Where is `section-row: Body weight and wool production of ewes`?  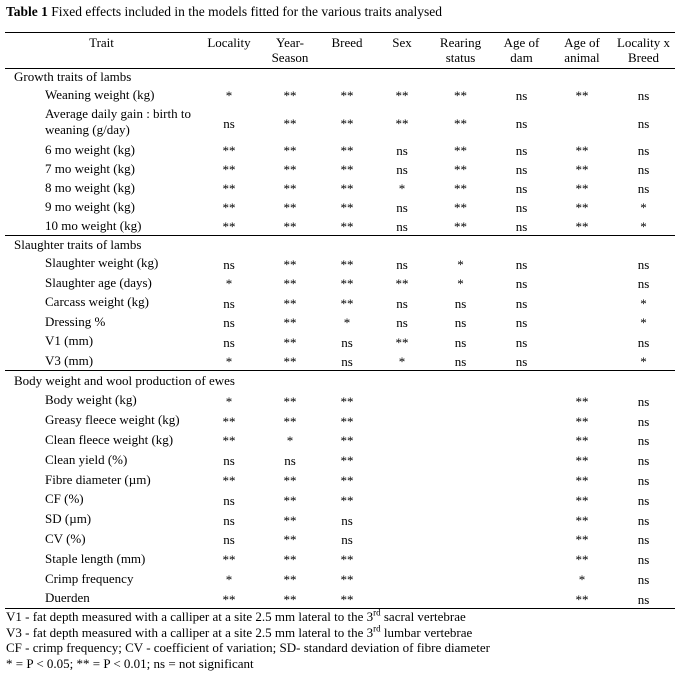
section-row: Body weight and wool production of ewes is located at coordinates (340, 380).